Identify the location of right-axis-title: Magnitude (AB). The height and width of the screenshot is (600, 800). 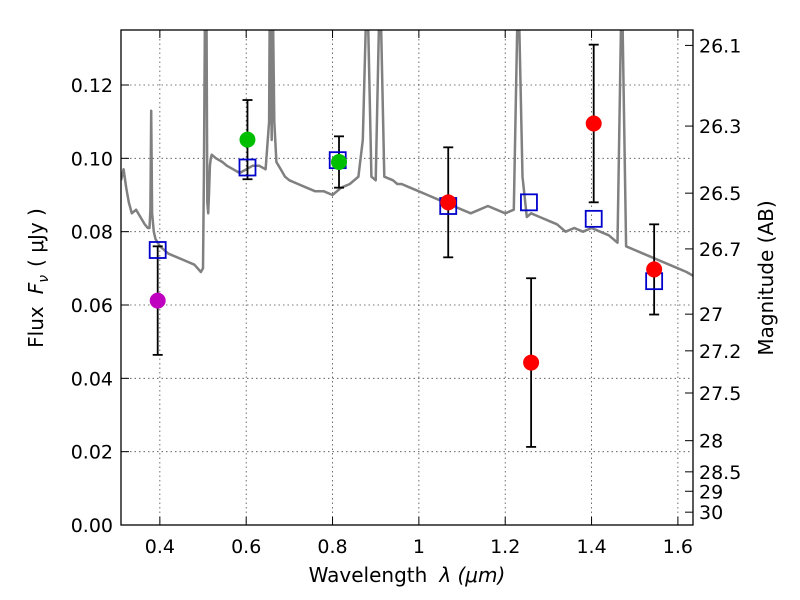
(766, 277).